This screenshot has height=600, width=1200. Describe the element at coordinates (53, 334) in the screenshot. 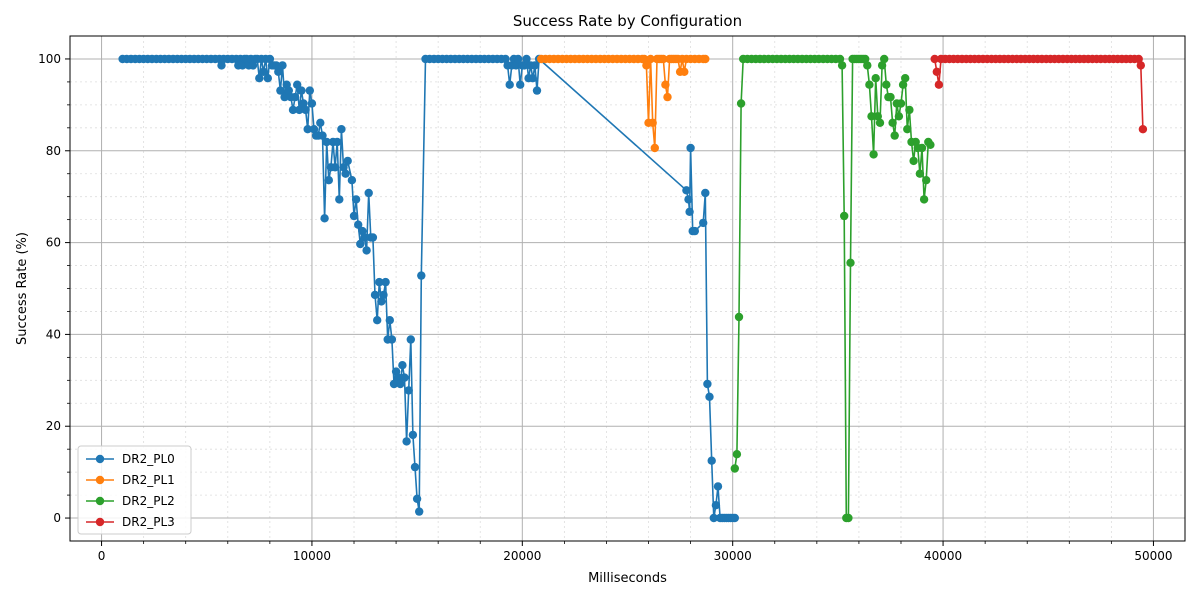

I see `y-tick-label: 40` at that location.